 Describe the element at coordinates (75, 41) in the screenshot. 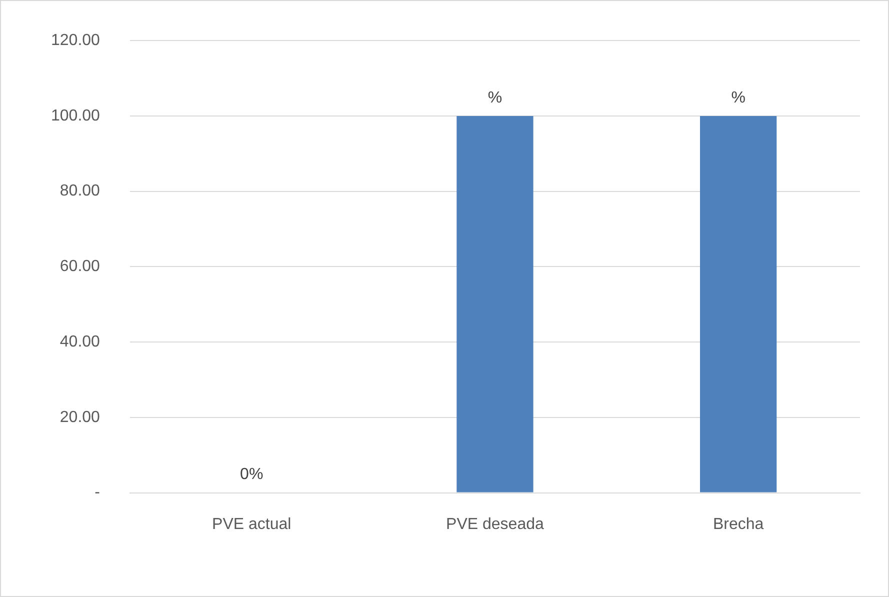

I see `y-tick-label: 120.00` at that location.